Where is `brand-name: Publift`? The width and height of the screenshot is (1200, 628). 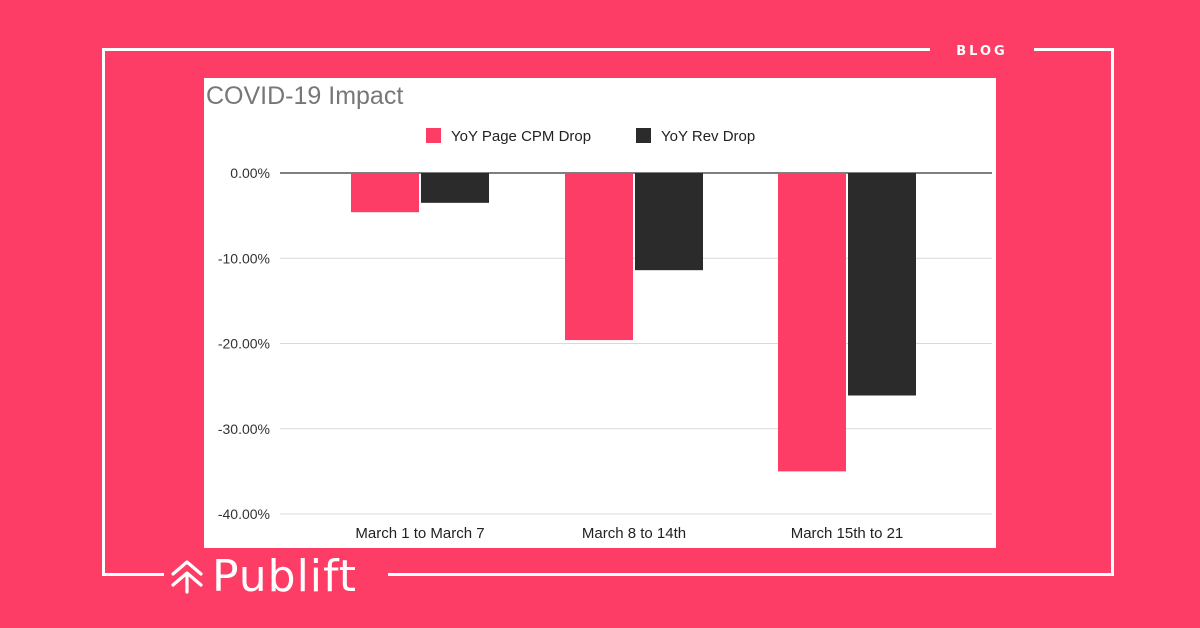 brand-name: Publift is located at coordinates (284, 576).